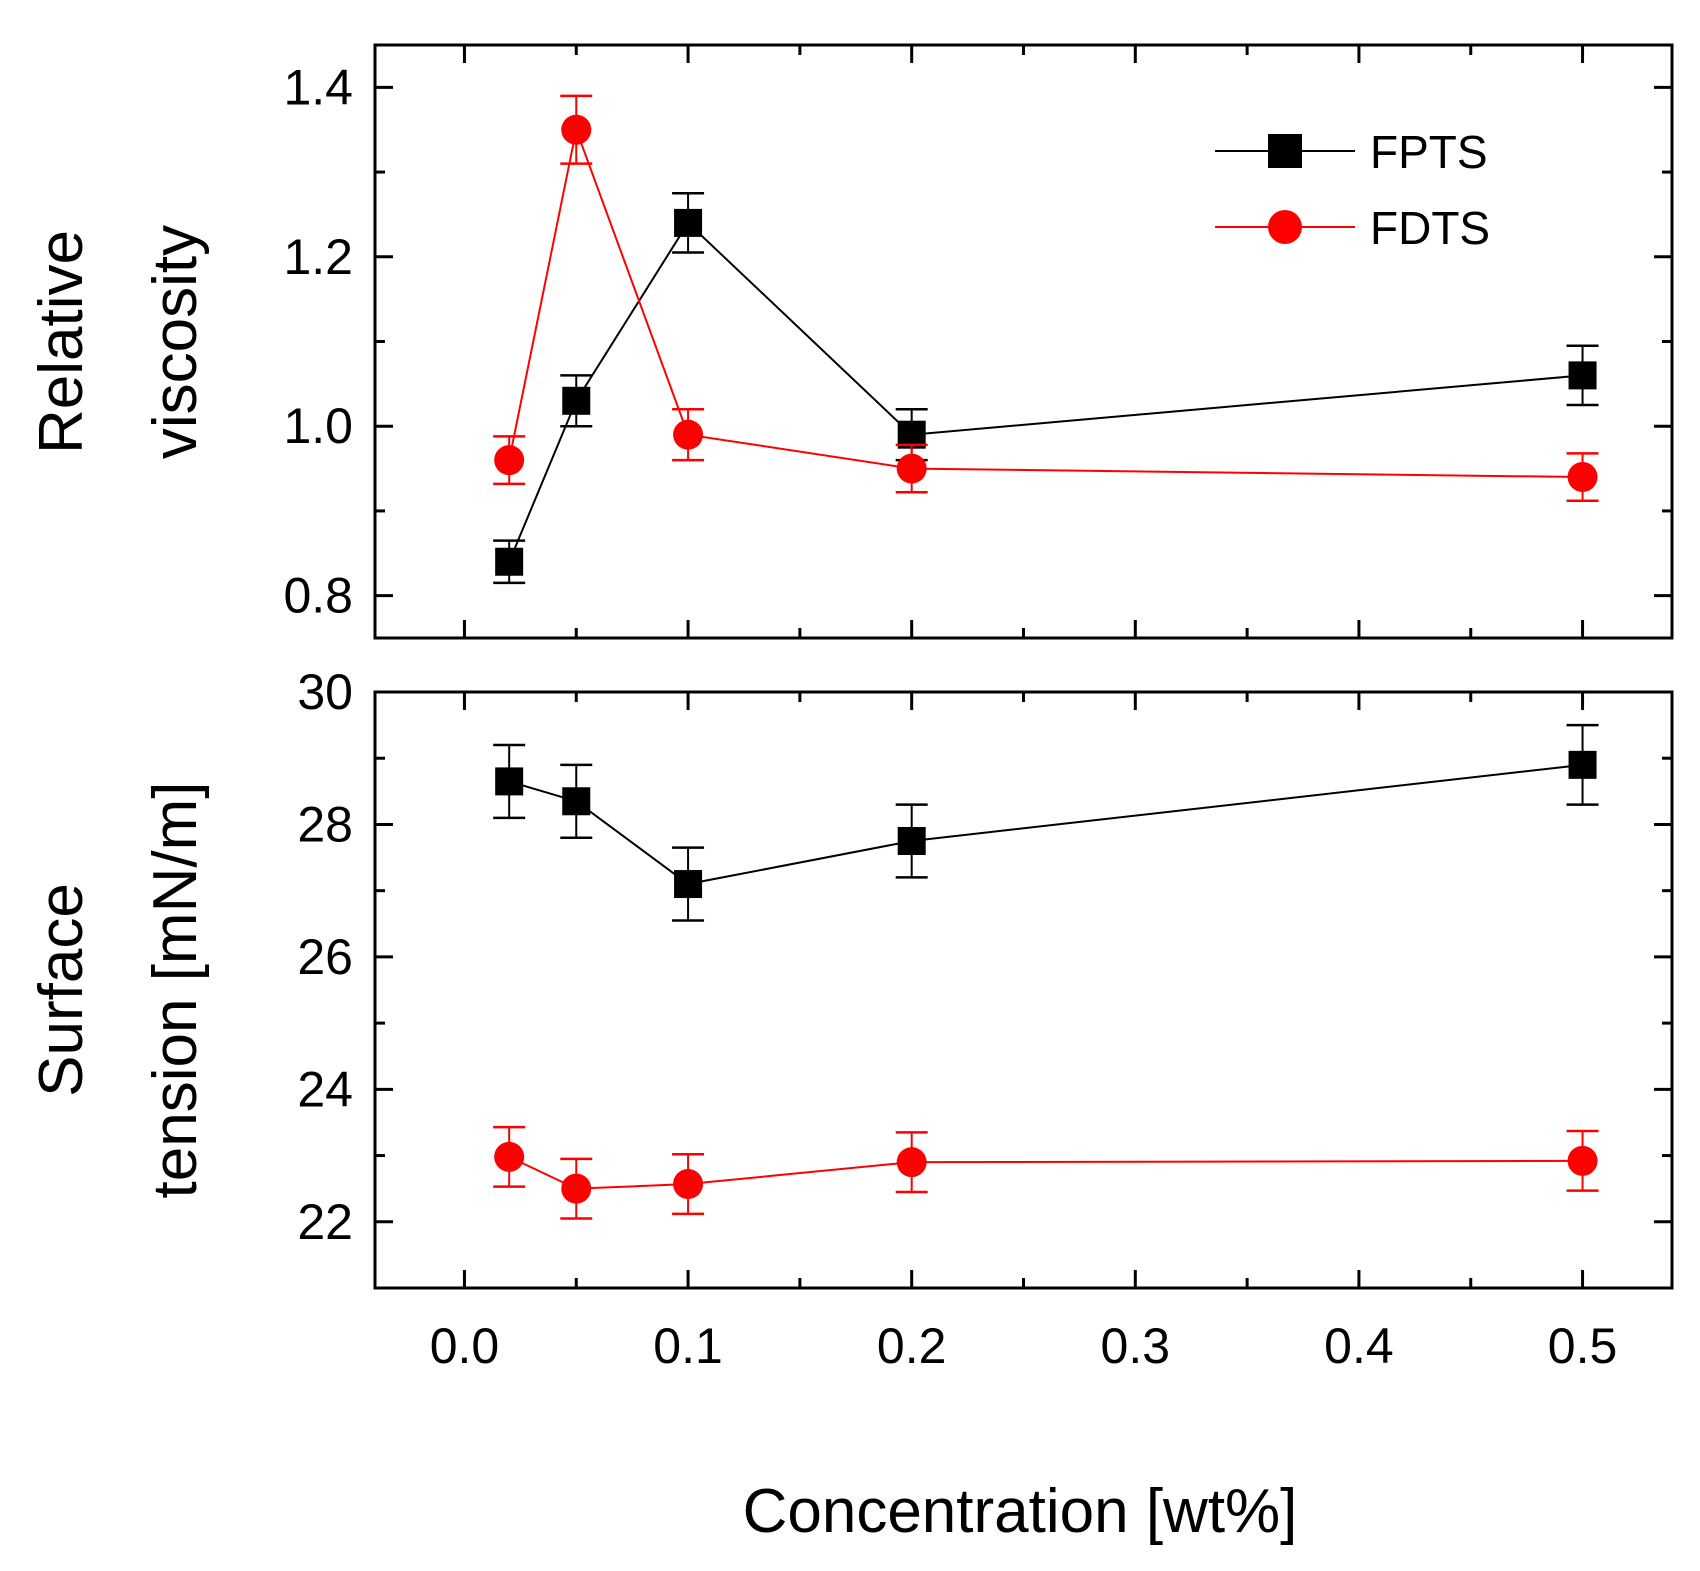  Describe the element at coordinates (61, 990) in the screenshot. I see `ylabel-bottom-line1: Surface` at that location.